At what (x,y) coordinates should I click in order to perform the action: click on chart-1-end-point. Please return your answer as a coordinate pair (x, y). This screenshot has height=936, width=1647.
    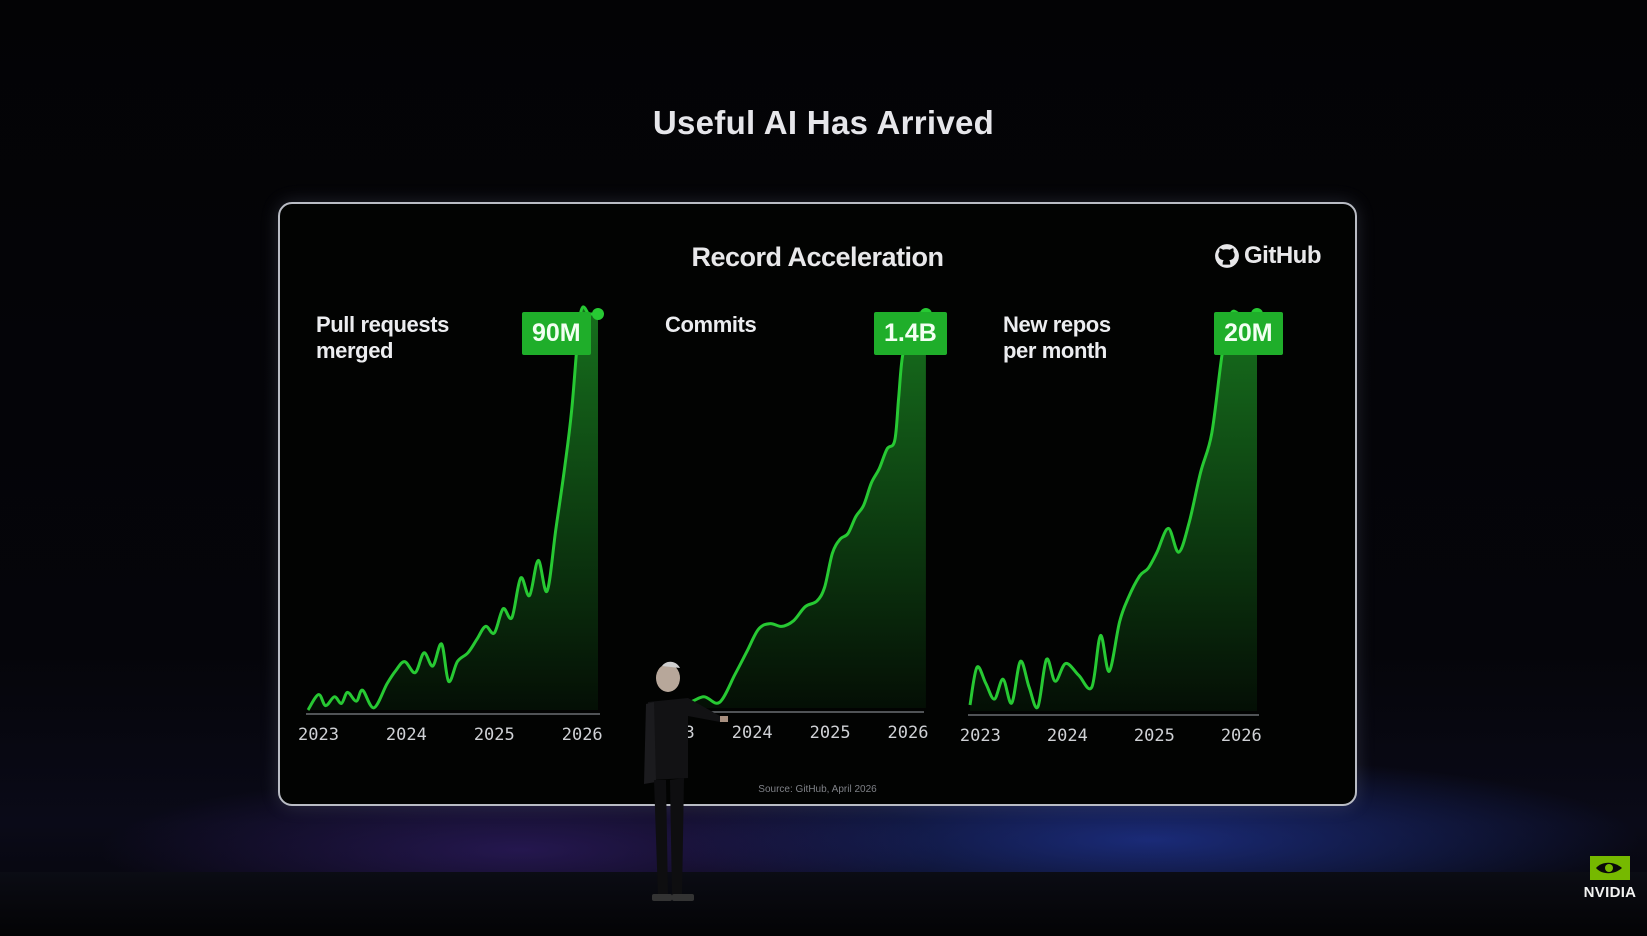
    Looking at the image, I should click on (598, 314).